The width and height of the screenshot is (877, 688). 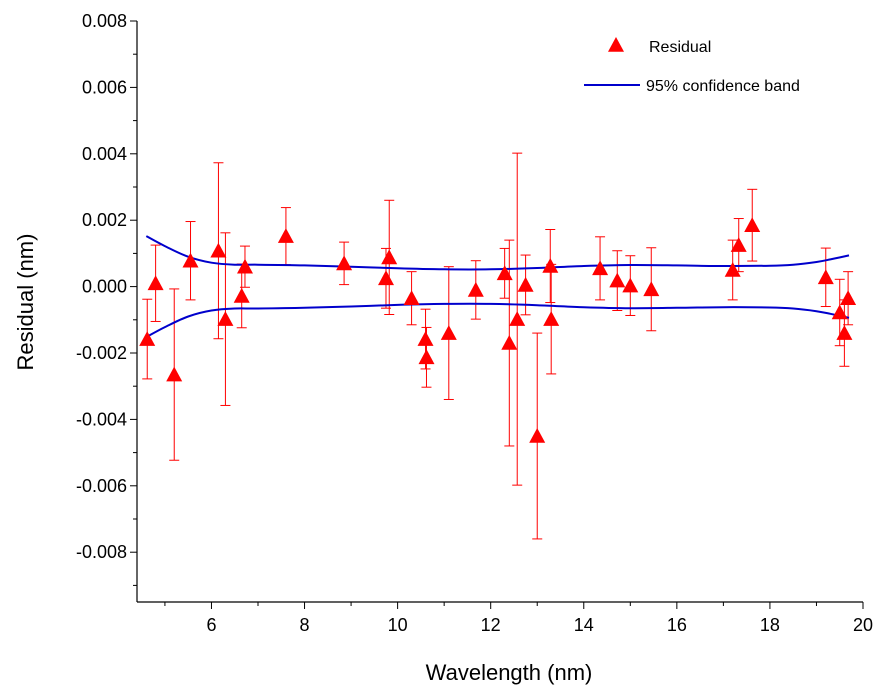 I want to click on confidence-band-lower, so click(x=497, y=320).